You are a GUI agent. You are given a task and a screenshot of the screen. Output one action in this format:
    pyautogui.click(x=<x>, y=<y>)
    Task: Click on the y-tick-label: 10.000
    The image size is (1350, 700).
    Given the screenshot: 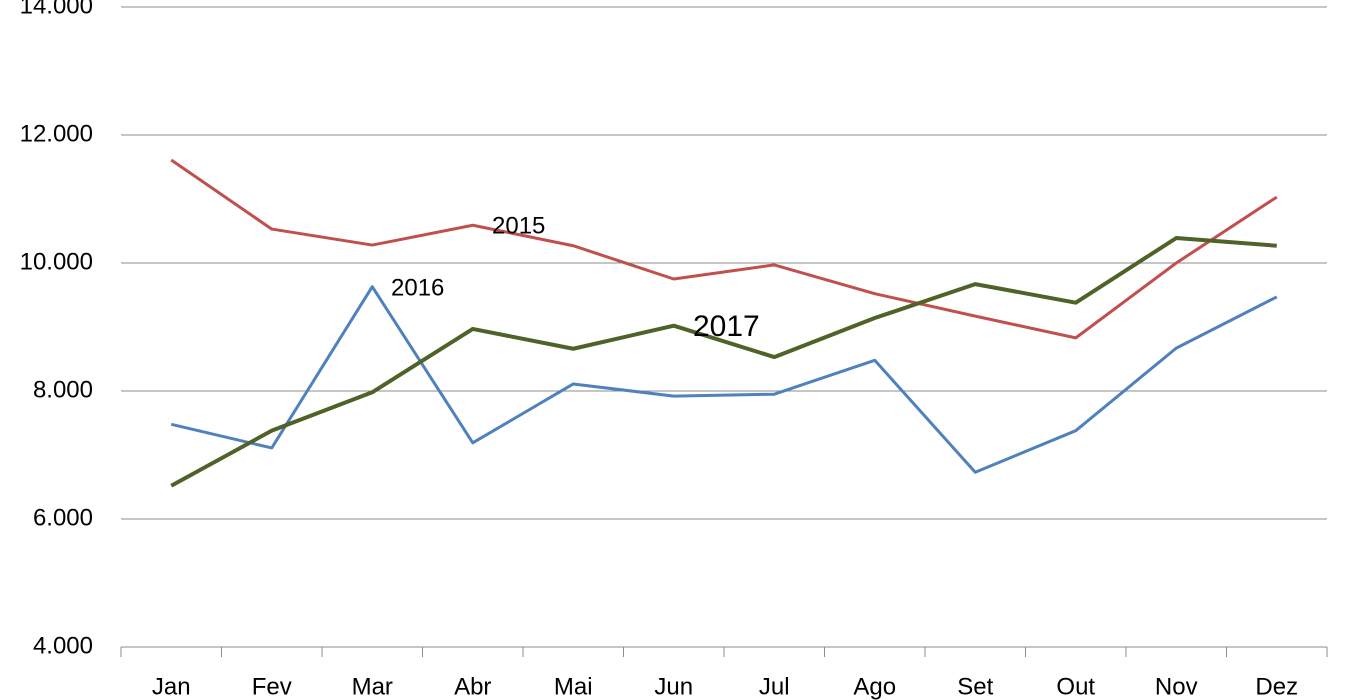 What is the action you would take?
    pyautogui.click(x=56, y=261)
    